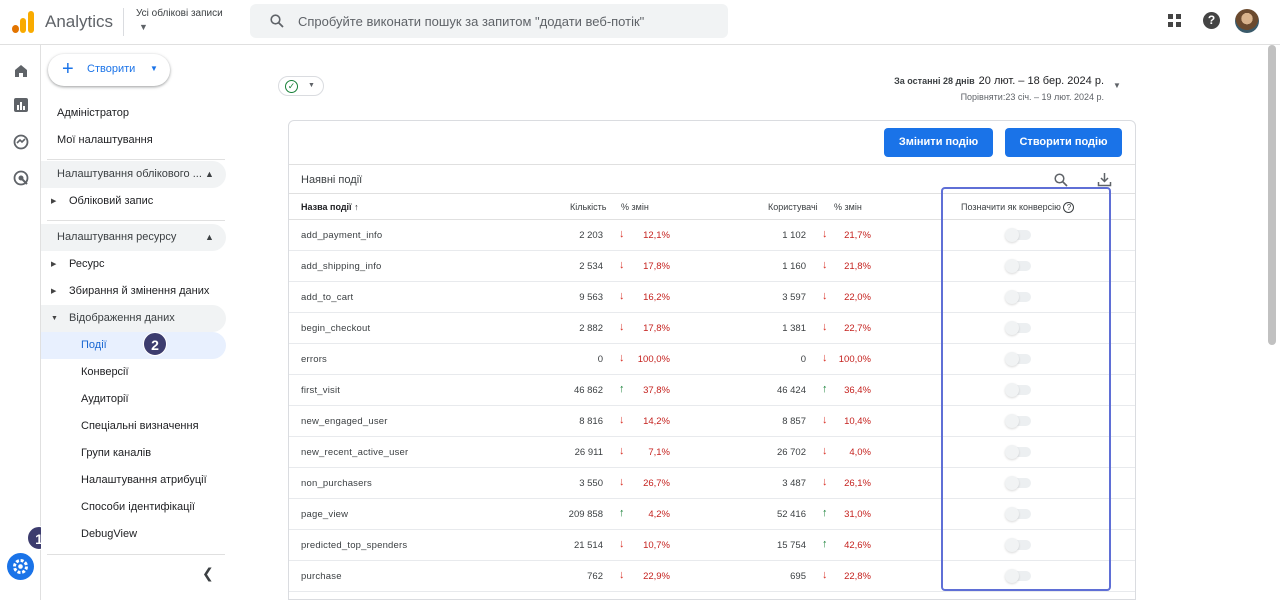  What do you see at coordinates (344, 421) in the screenshot?
I see `event-name: new_engaged_user` at bounding box center [344, 421].